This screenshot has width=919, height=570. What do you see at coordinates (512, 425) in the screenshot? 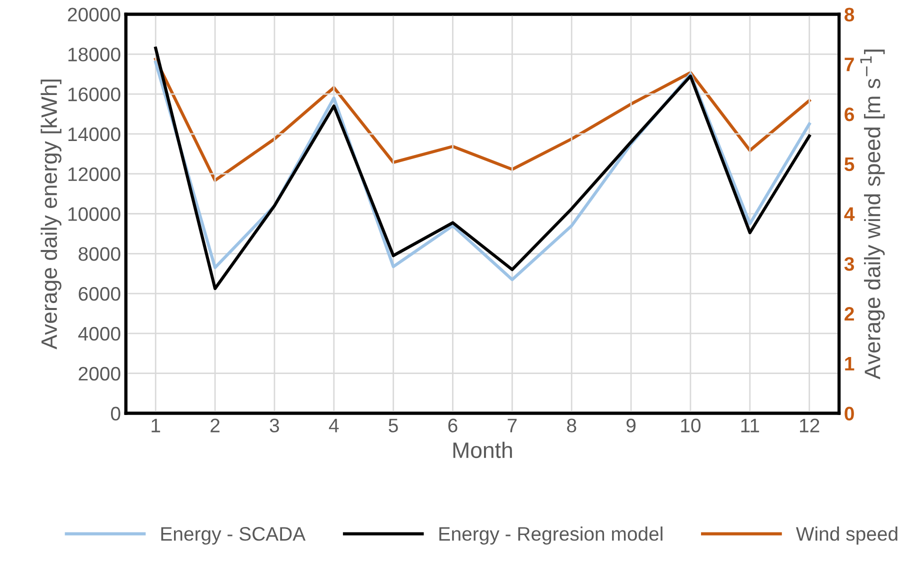
I see `x-tick-label: 7` at bounding box center [512, 425].